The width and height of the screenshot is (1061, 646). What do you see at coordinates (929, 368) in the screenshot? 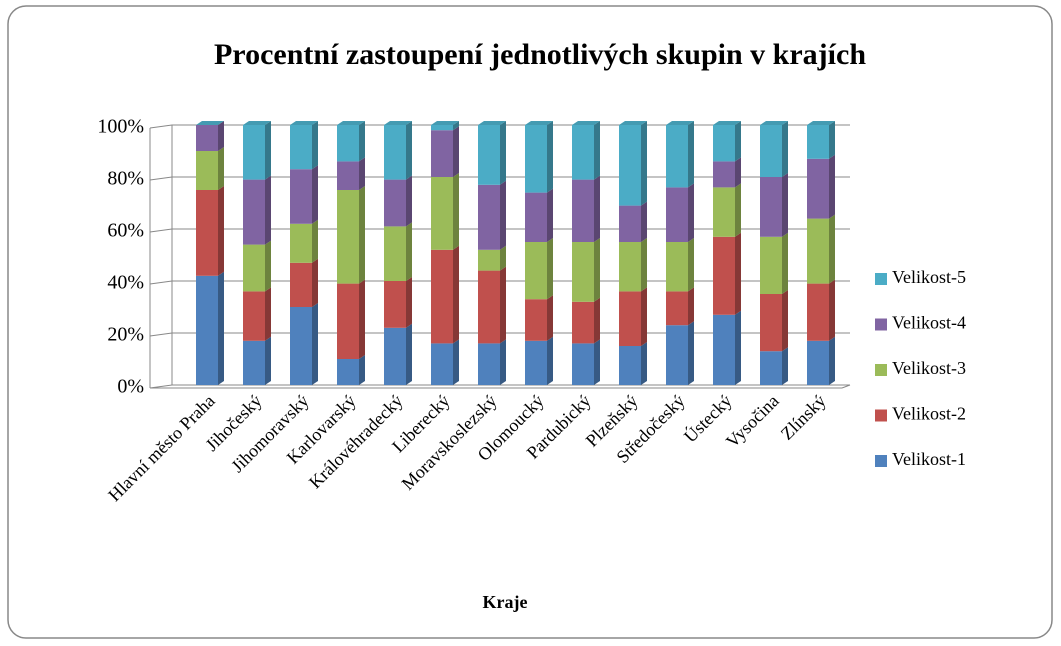
I see `legend-label: Velikost-3` at bounding box center [929, 368].